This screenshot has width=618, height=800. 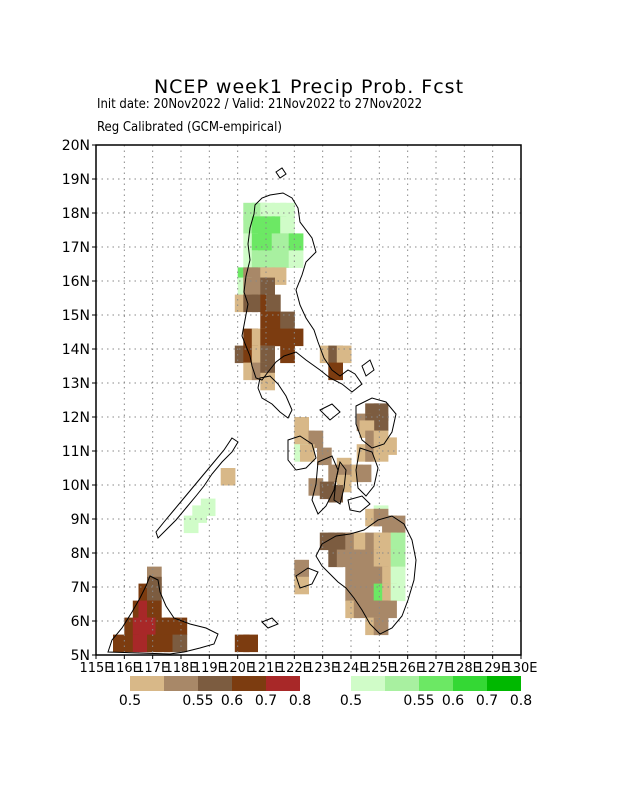 What do you see at coordinates (237, 668) in the screenshot?
I see `lon-label: 120E` at bounding box center [237, 668].